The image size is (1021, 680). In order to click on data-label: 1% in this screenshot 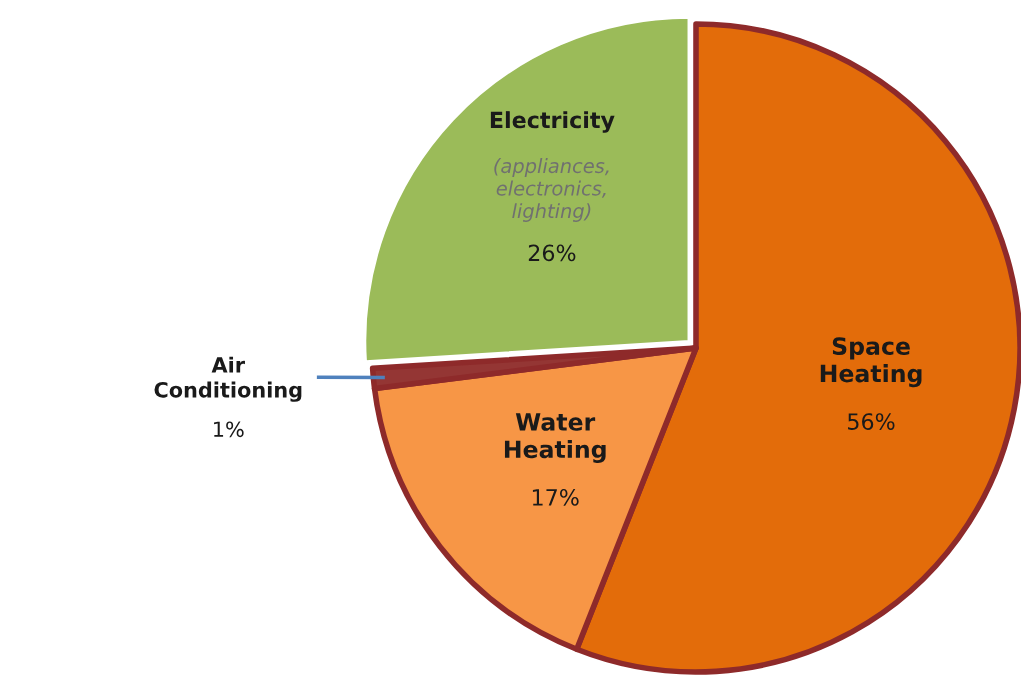, I will do `click(229, 429)`.